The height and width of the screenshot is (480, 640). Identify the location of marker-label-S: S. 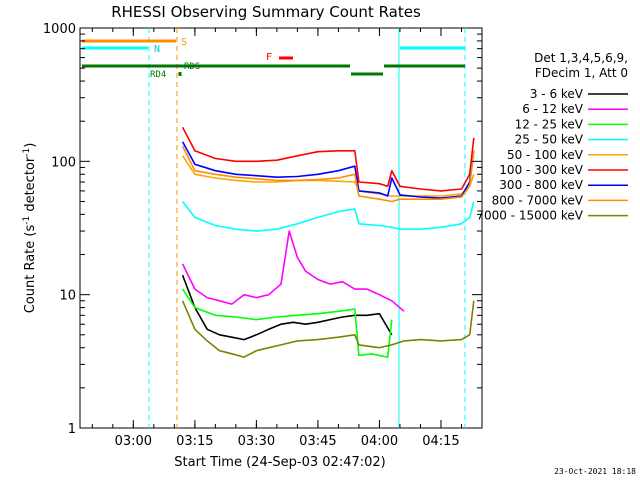
(184, 42).